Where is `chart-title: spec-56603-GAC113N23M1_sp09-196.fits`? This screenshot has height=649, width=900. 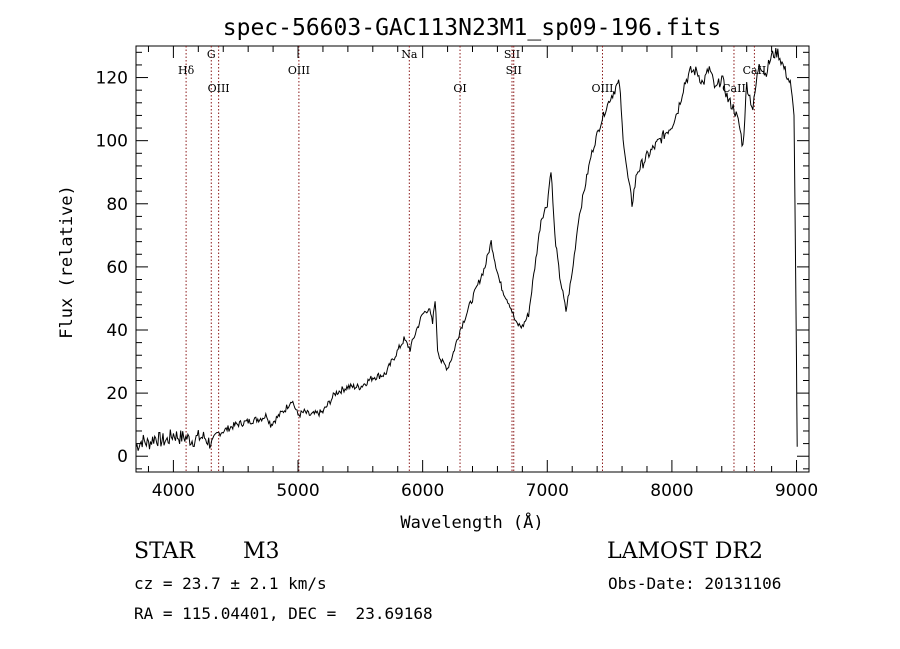
chart-title: spec-56603-GAC113N23M1_sp09-196.fits is located at coordinates (472, 28).